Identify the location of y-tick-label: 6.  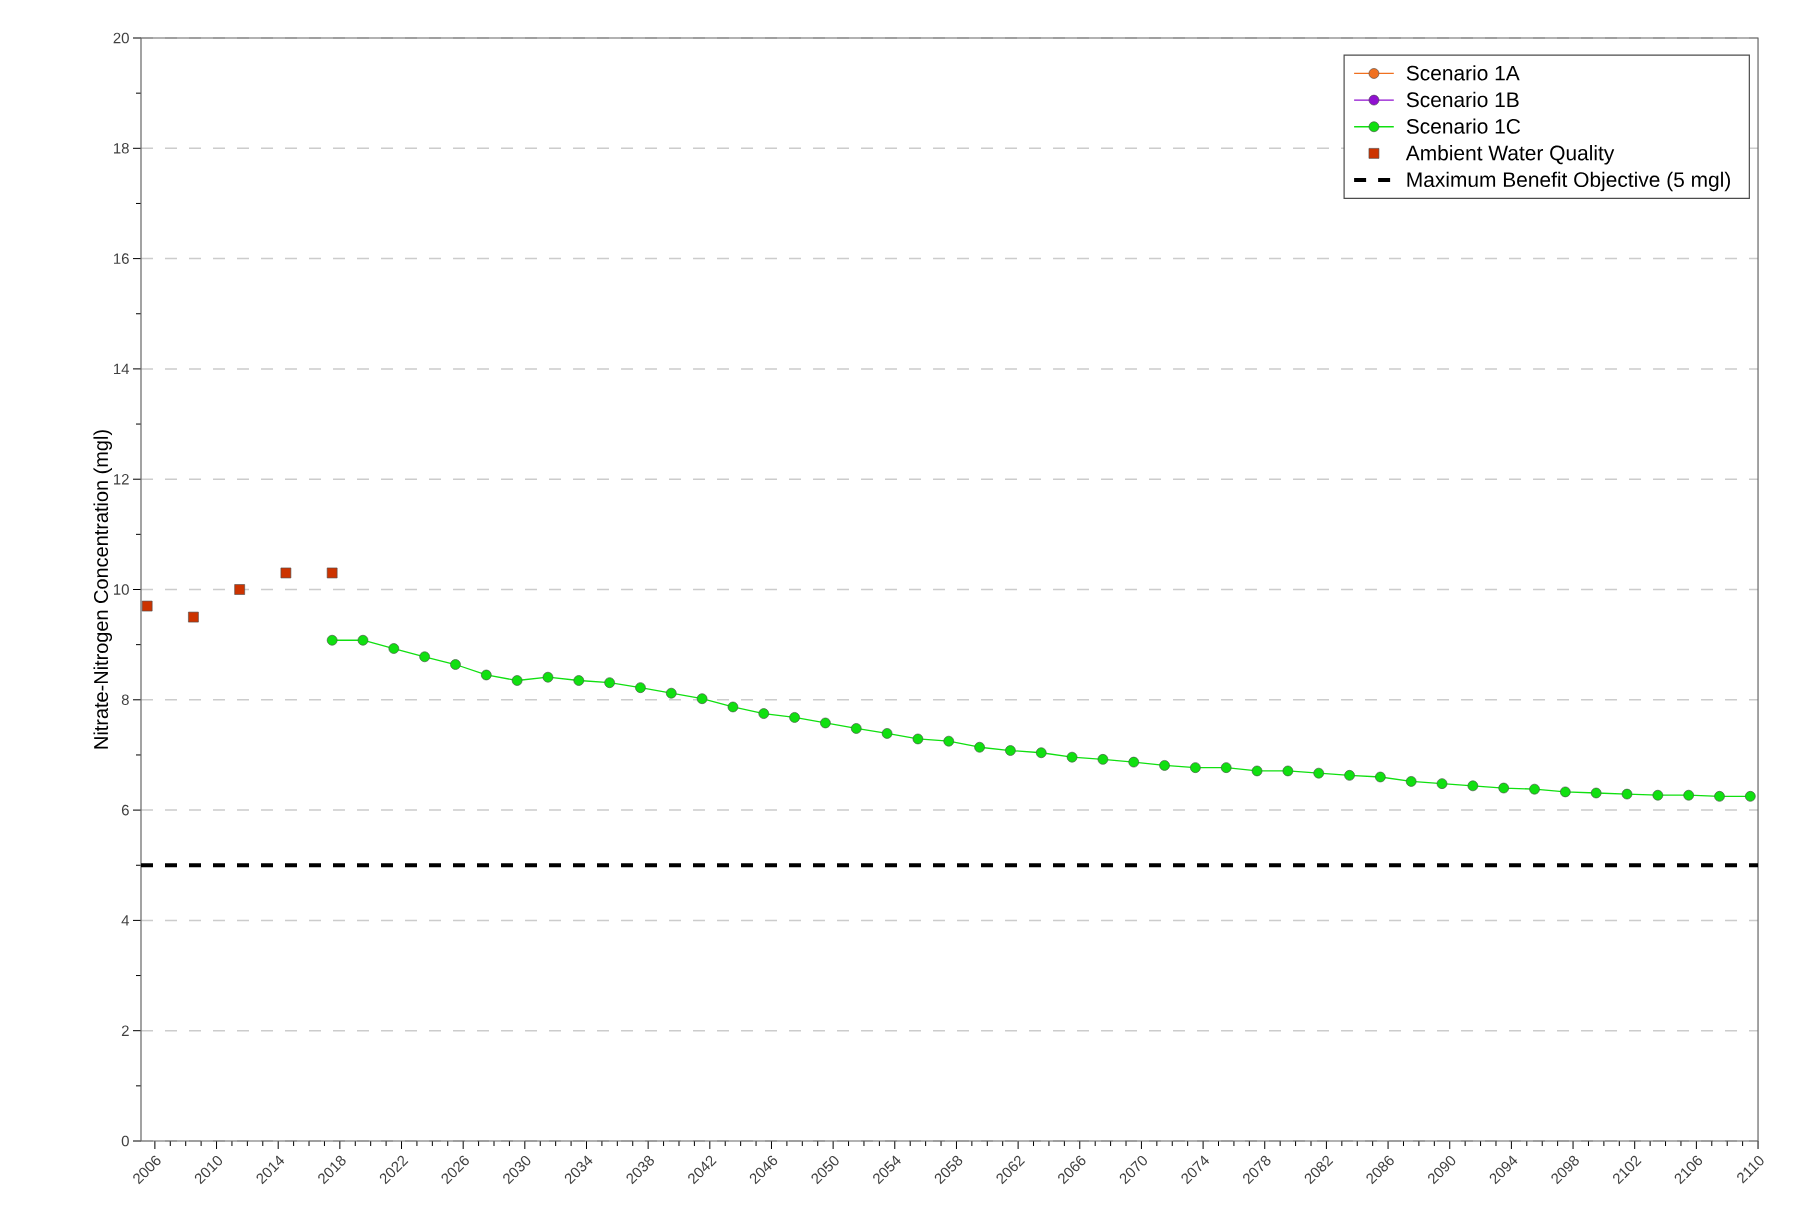
(125, 810).